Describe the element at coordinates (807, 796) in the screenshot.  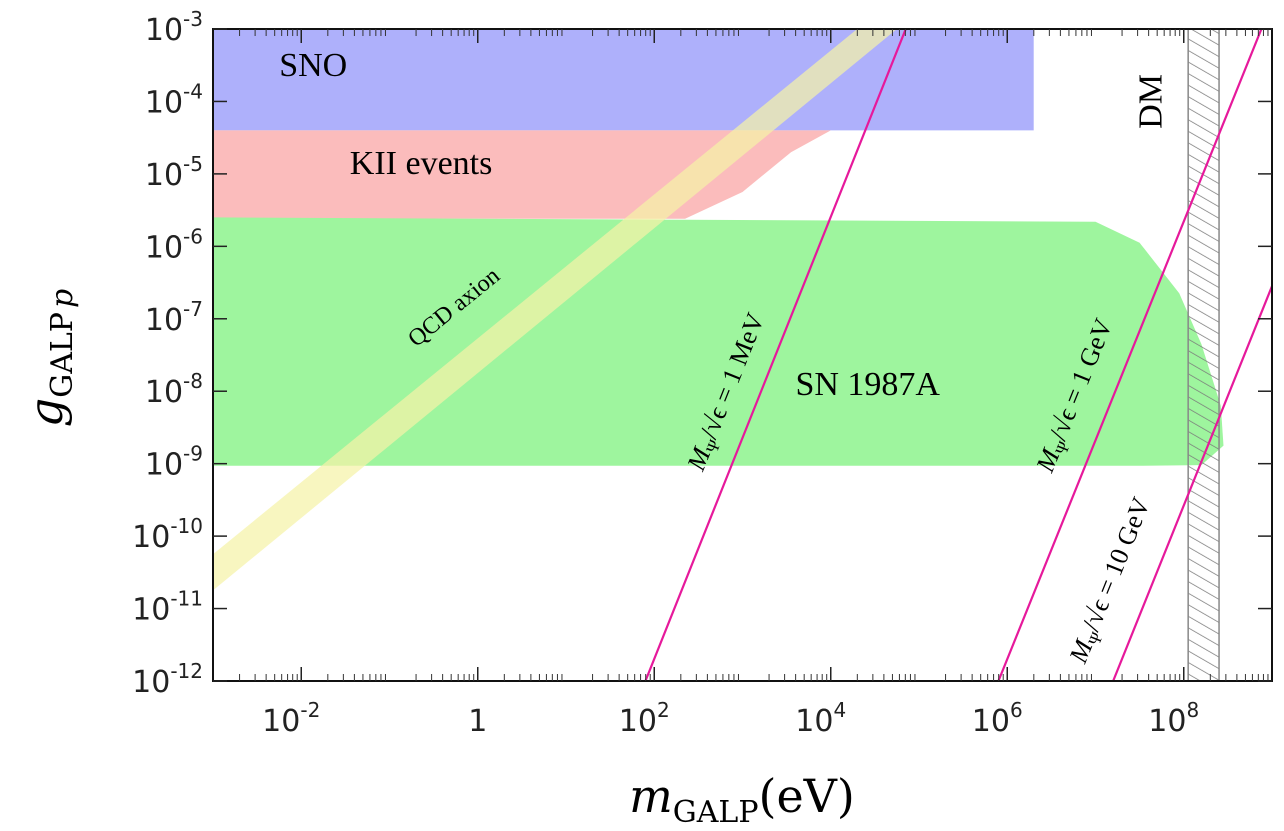
I see `x-axis-title-unit: (eV)` at that location.